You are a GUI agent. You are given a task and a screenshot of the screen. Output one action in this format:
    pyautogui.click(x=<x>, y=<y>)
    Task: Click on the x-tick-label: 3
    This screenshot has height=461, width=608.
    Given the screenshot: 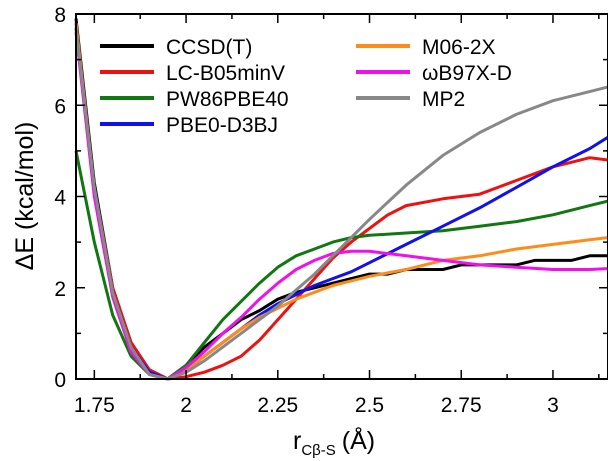 What is the action you would take?
    pyautogui.click(x=553, y=405)
    